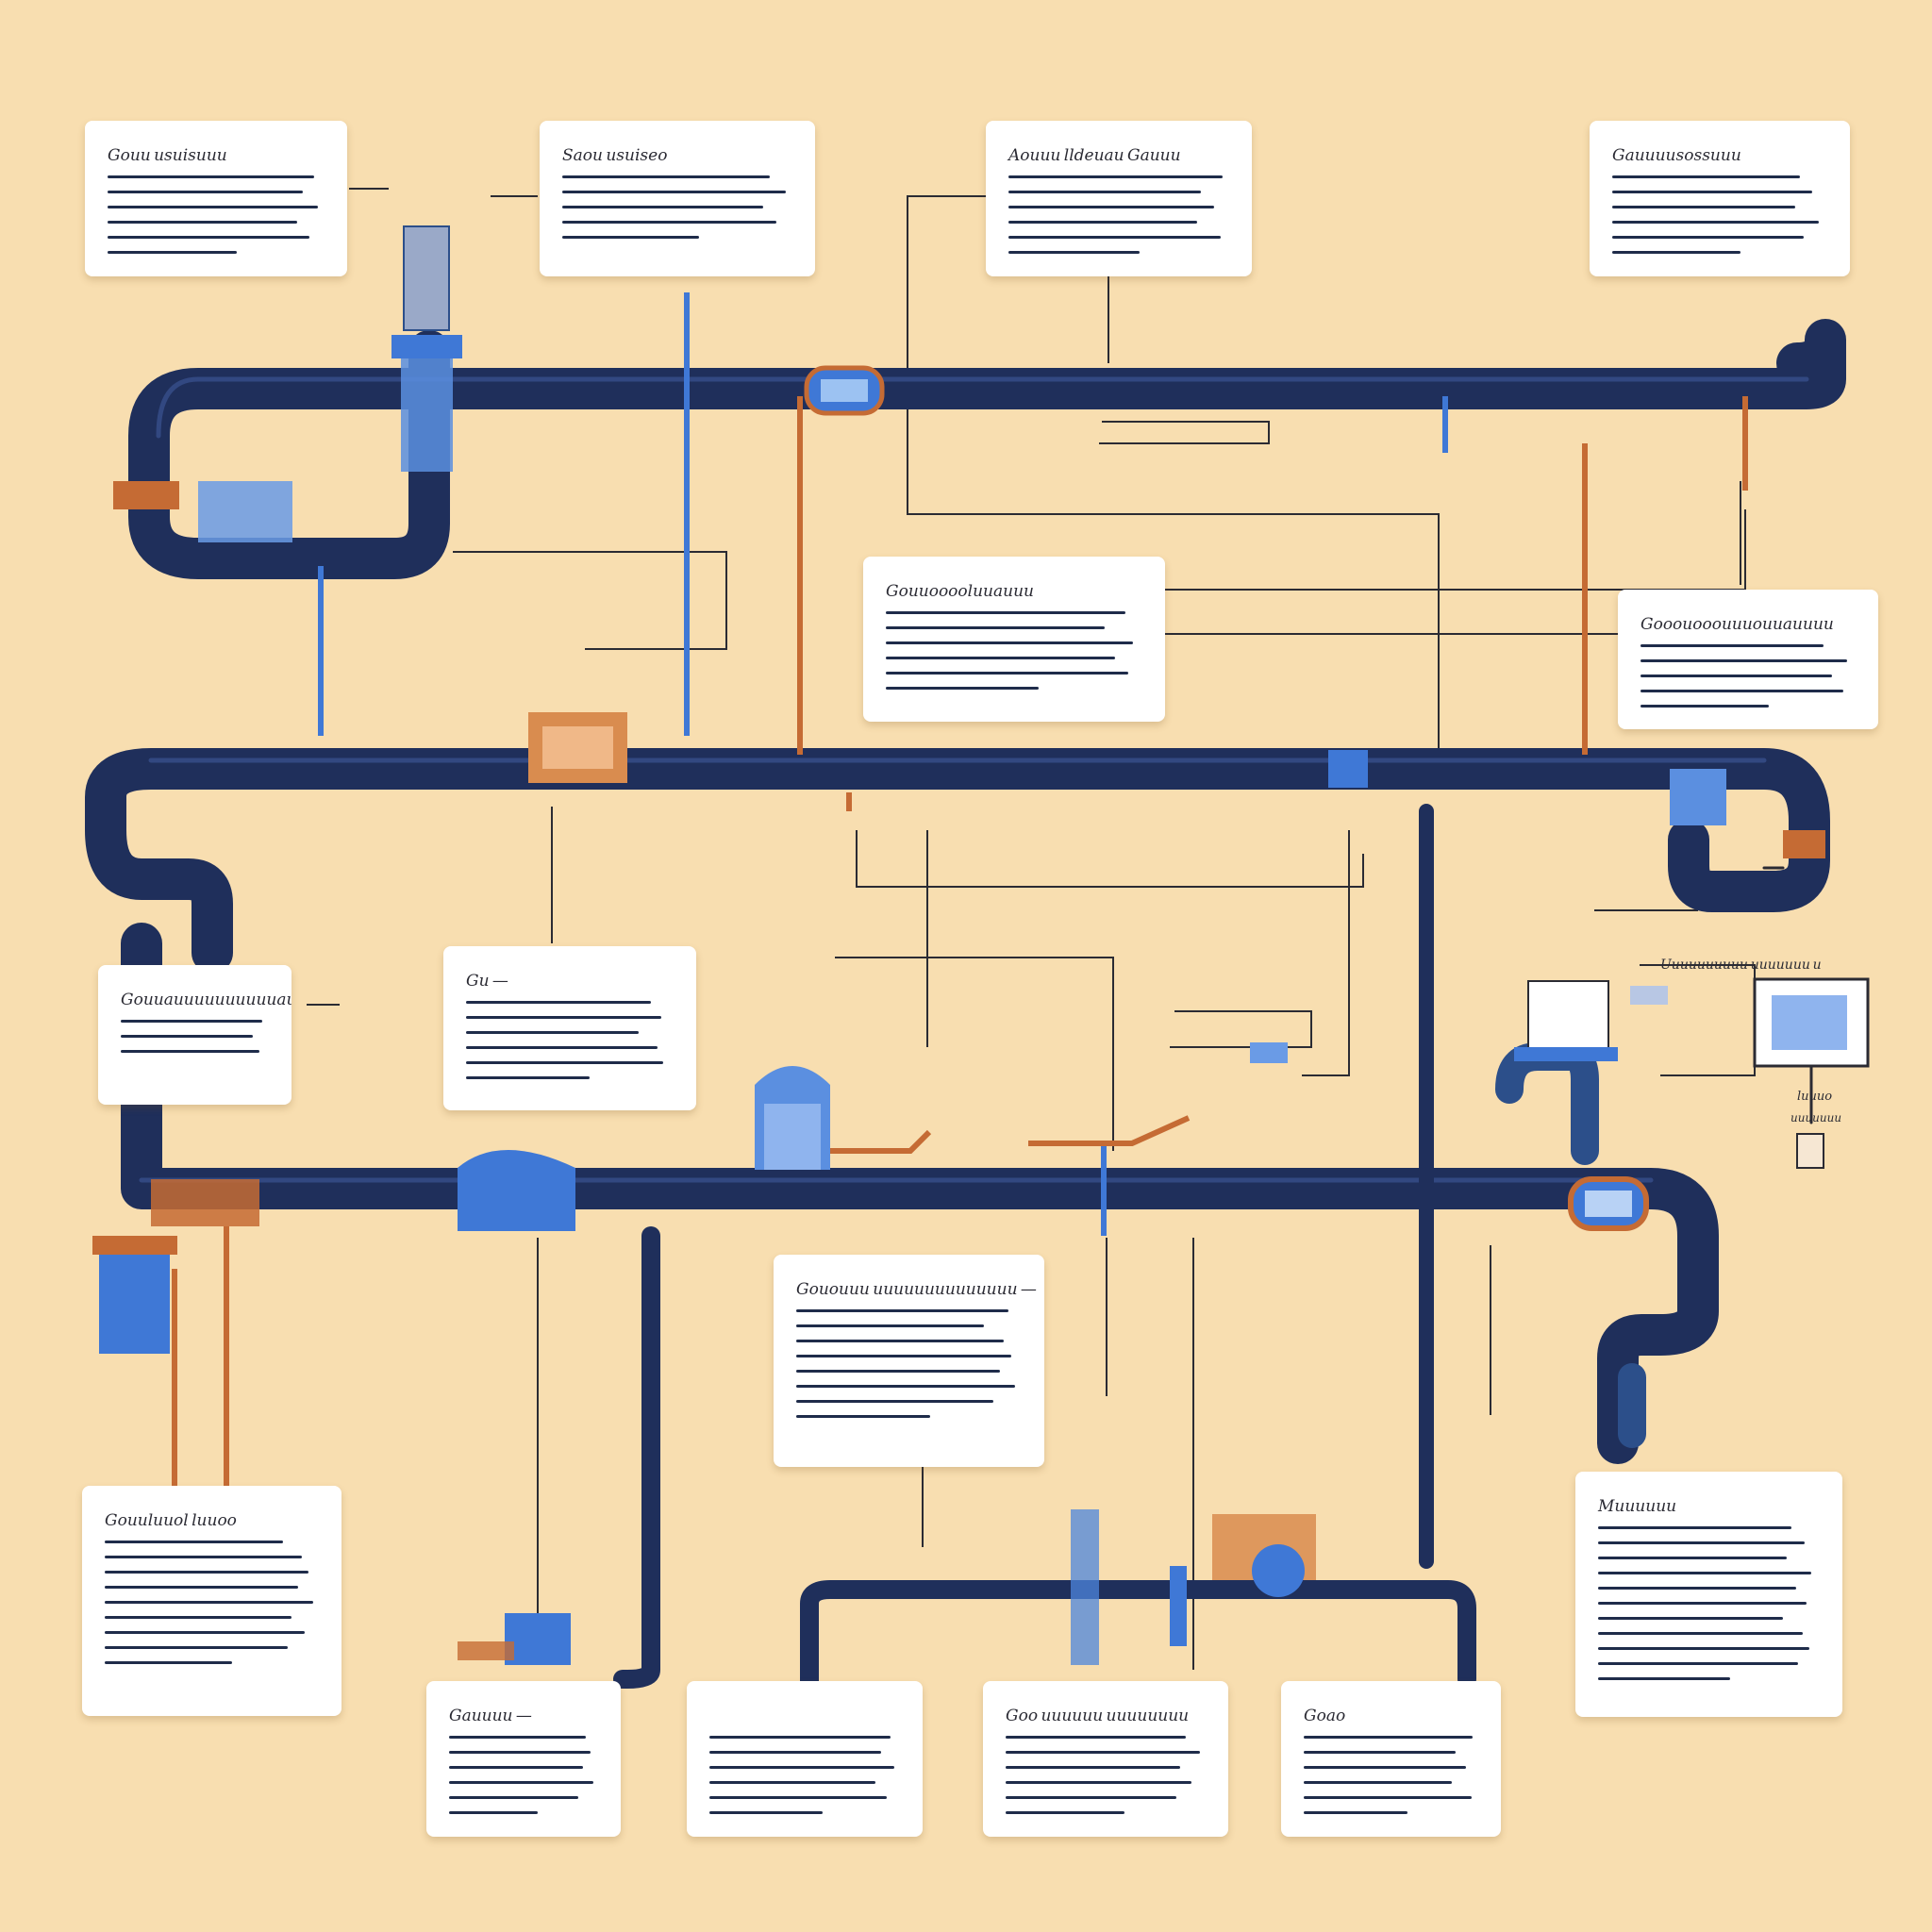  Describe the element at coordinates (804, 1716) in the screenshot. I see `card-title` at that location.